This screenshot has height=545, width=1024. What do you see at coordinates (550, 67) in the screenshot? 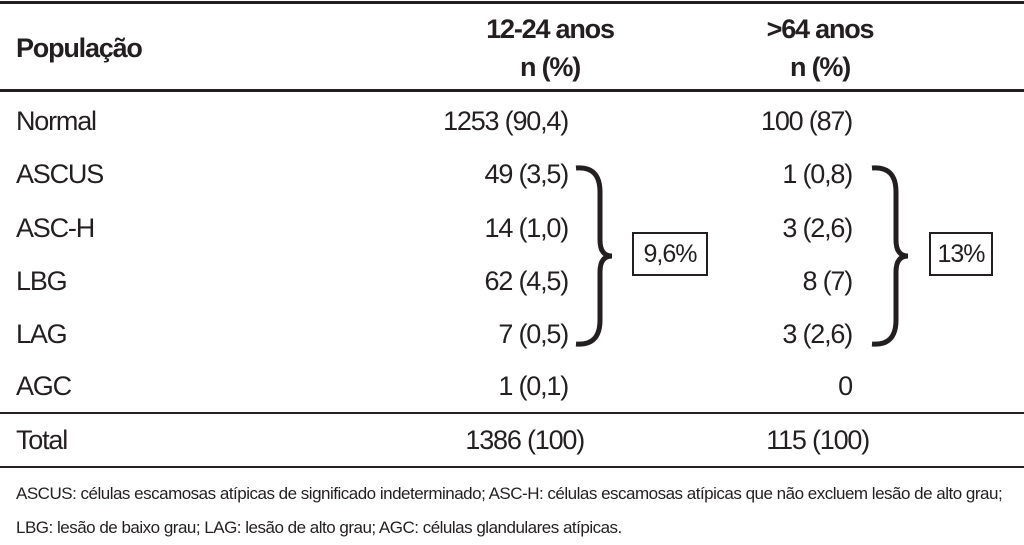
I see `header-col1-unit: n (%)` at bounding box center [550, 67].